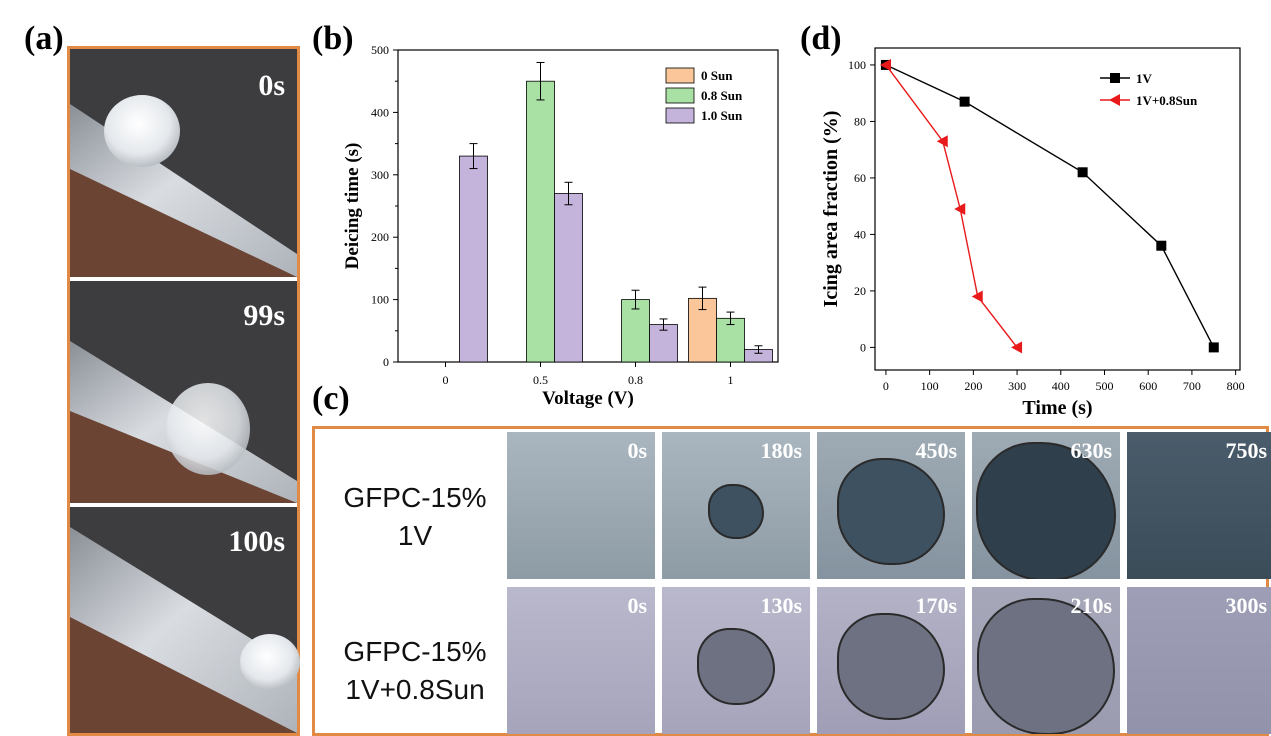 Image resolution: width=1271 pixels, height=736 pixels. I want to click on y-tick-label: 80, so click(860, 121).